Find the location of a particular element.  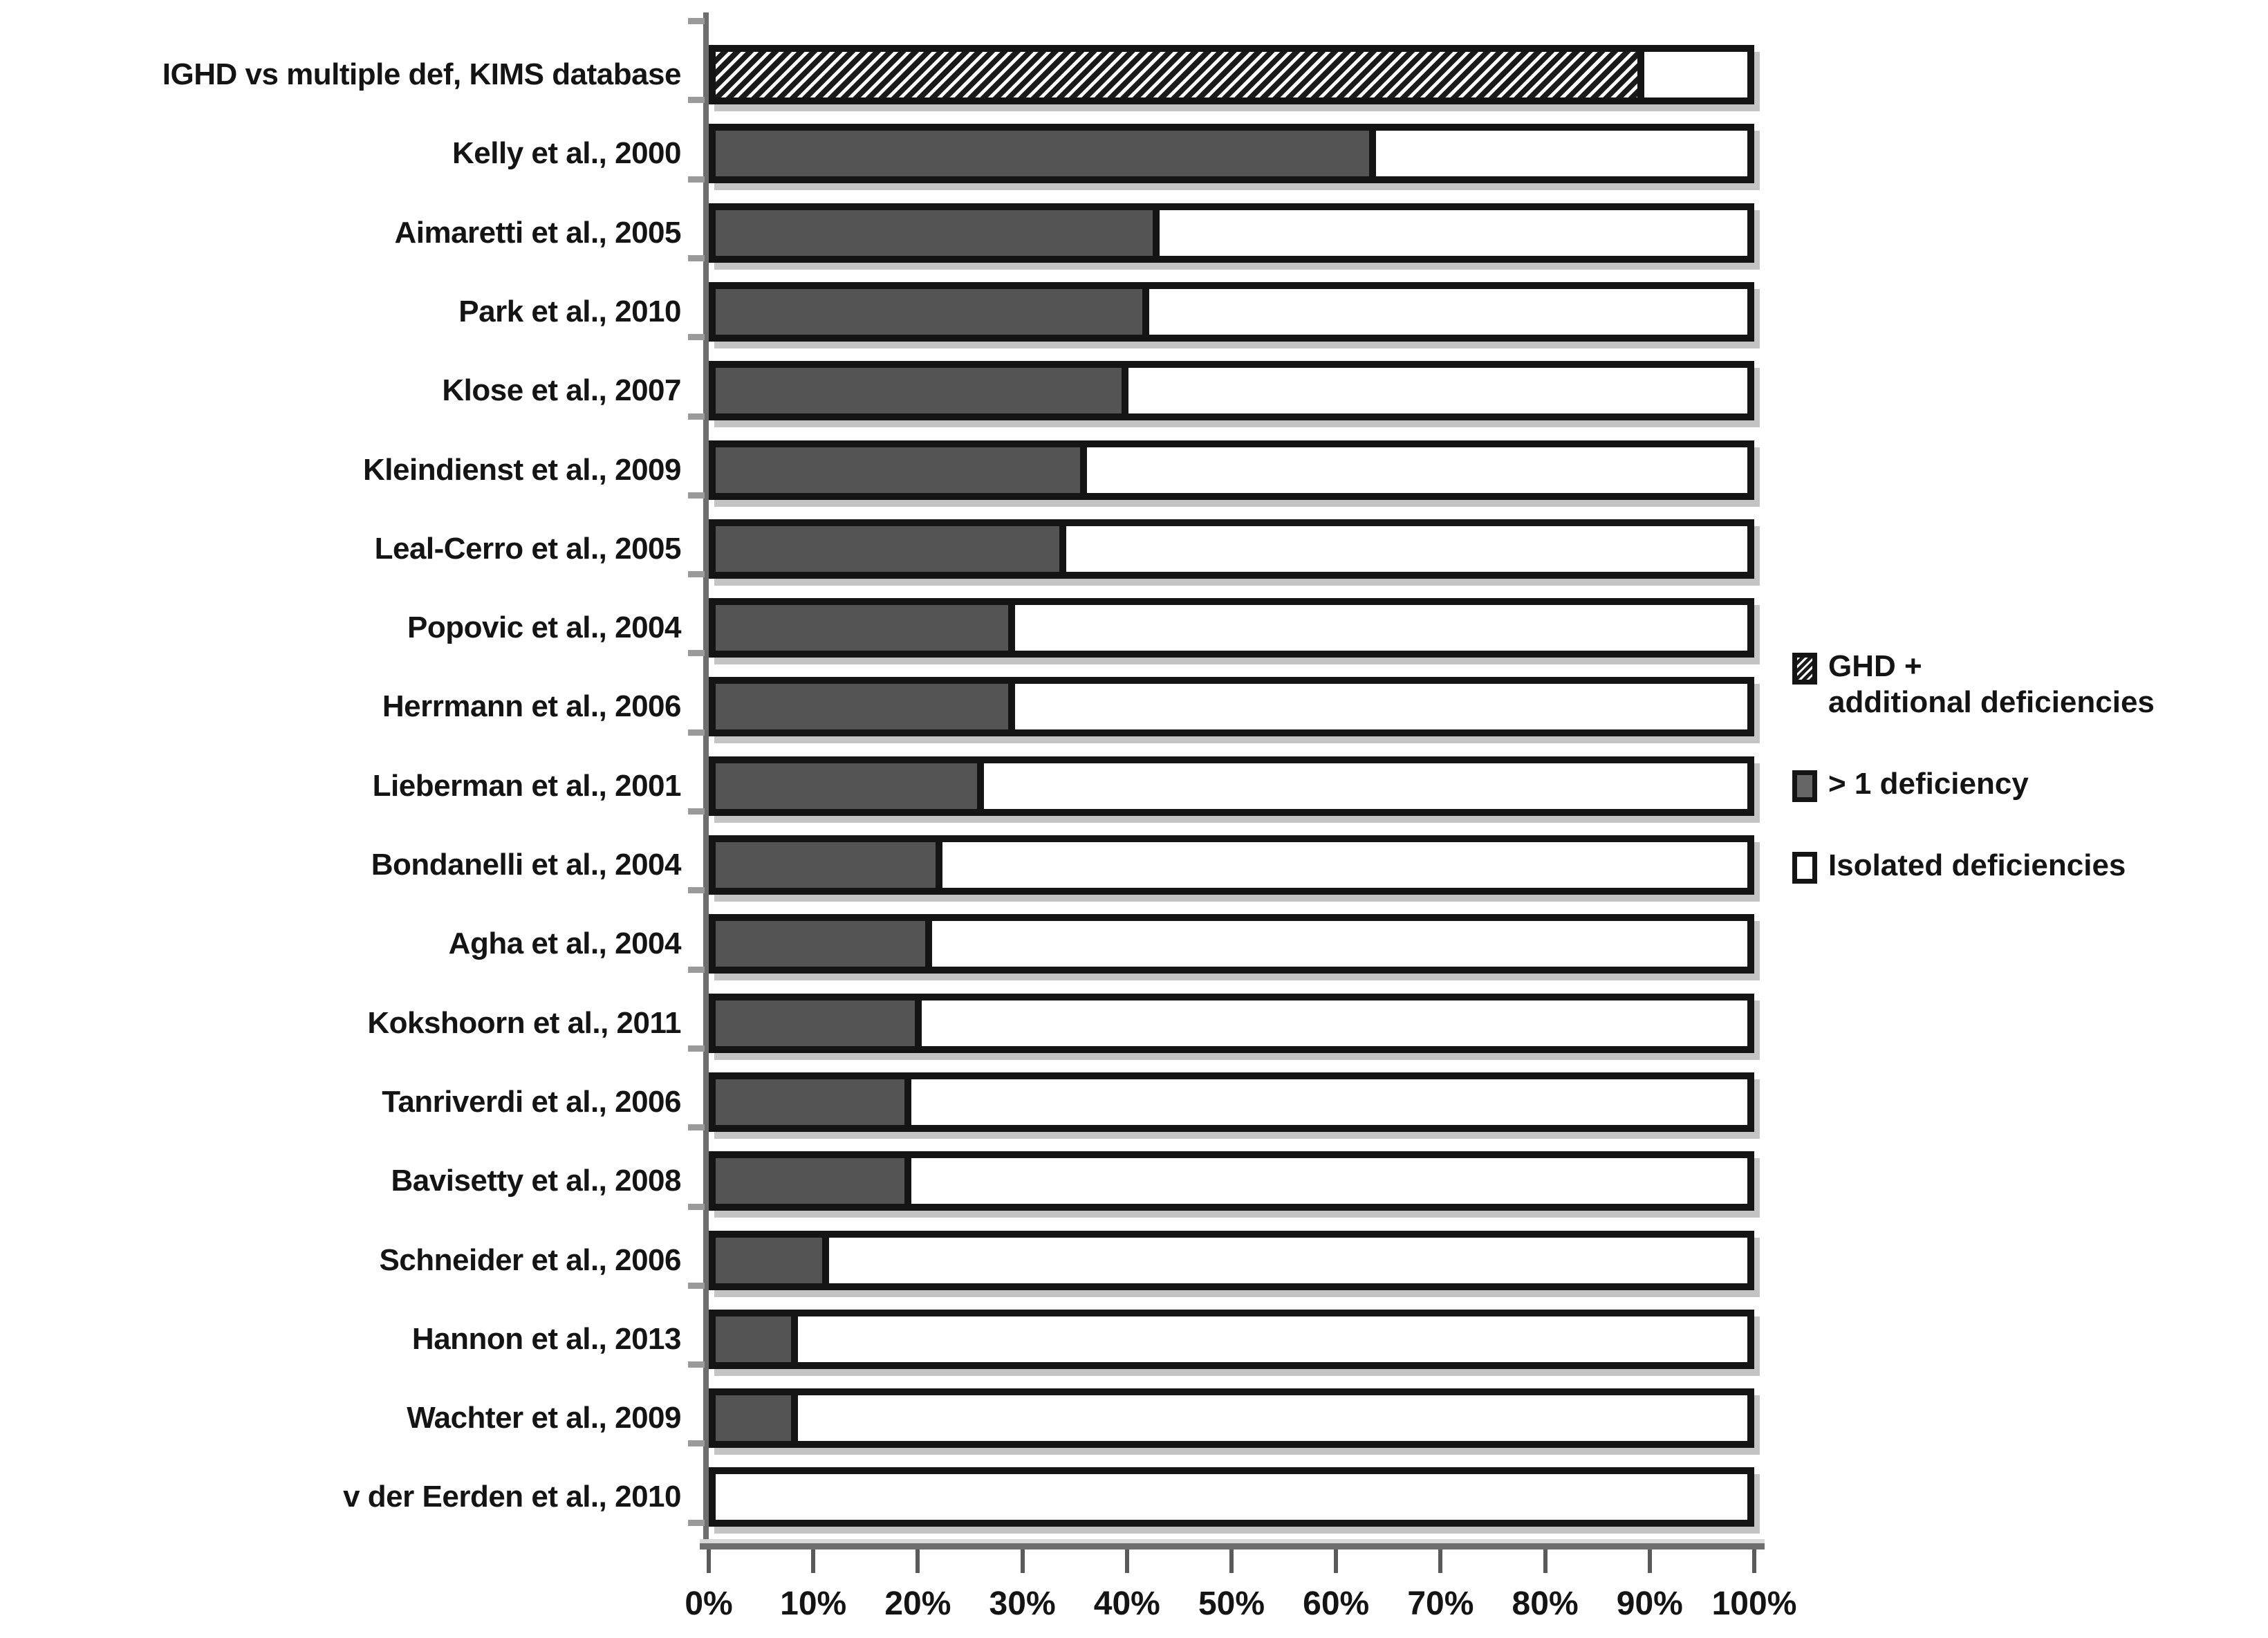

category-label: Leal-Cerro et al., 2005 is located at coordinates (528, 548).